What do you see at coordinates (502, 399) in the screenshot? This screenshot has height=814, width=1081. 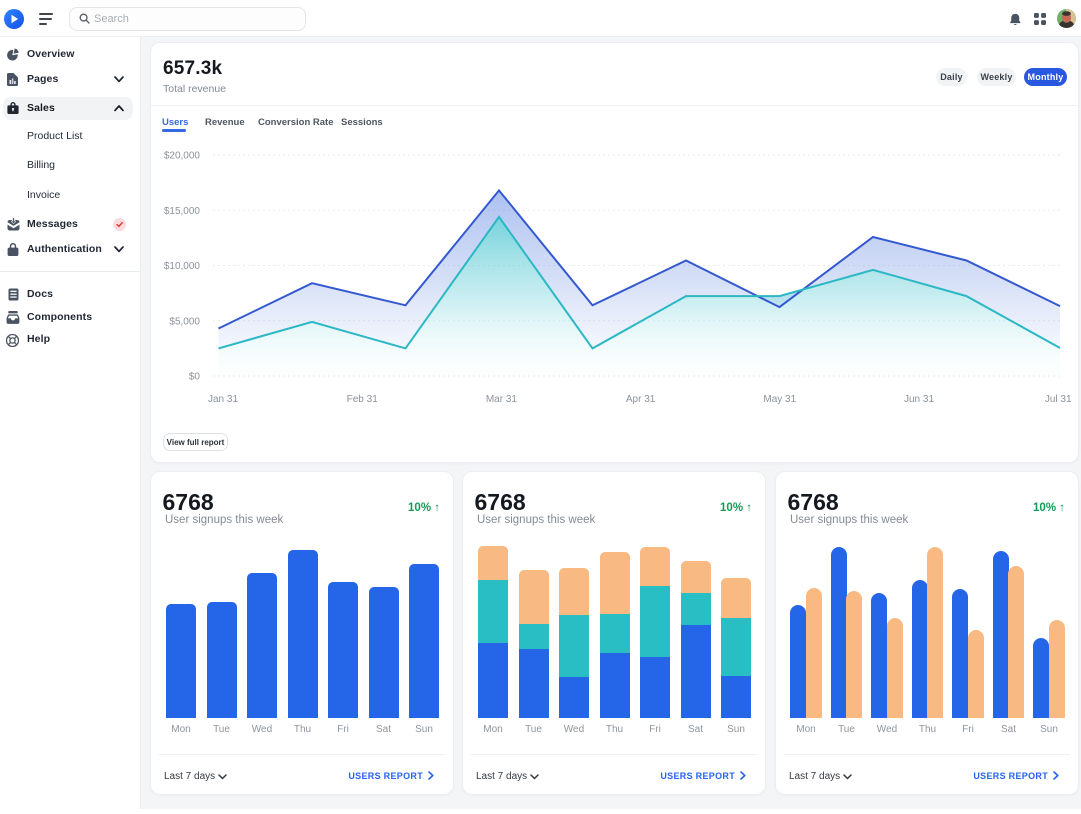 I see `svg-text: Mar 31` at bounding box center [502, 399].